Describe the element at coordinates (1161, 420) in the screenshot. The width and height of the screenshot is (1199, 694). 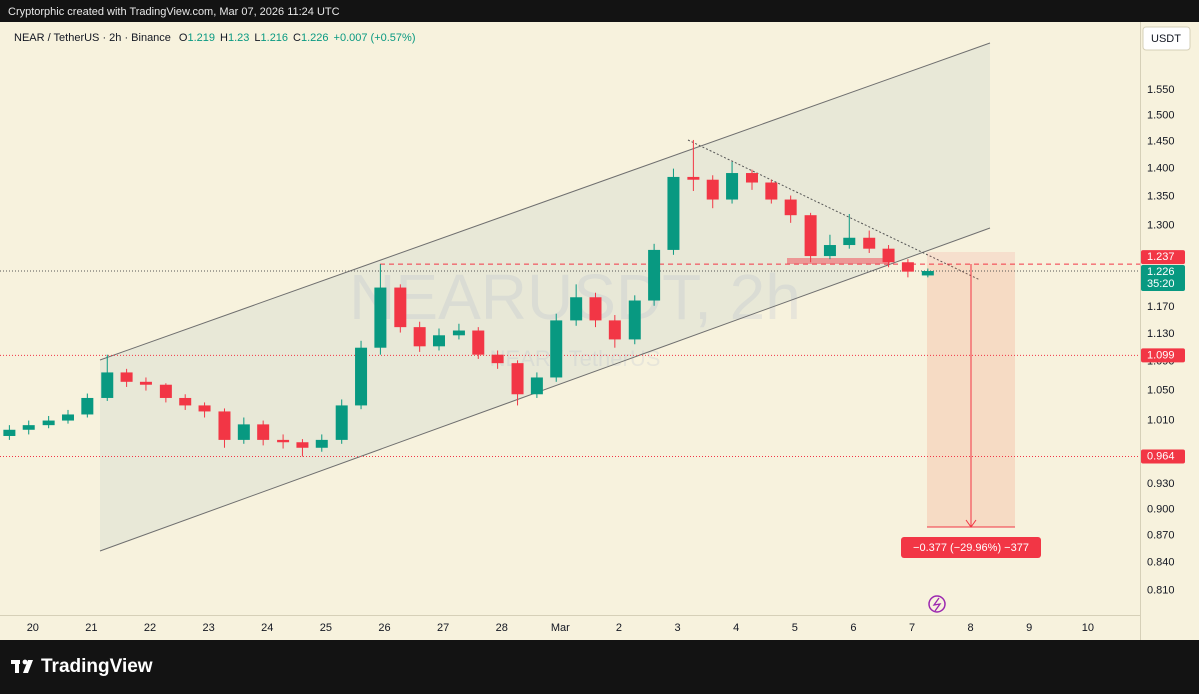
I see `y-tick-label: 1.010` at that location.